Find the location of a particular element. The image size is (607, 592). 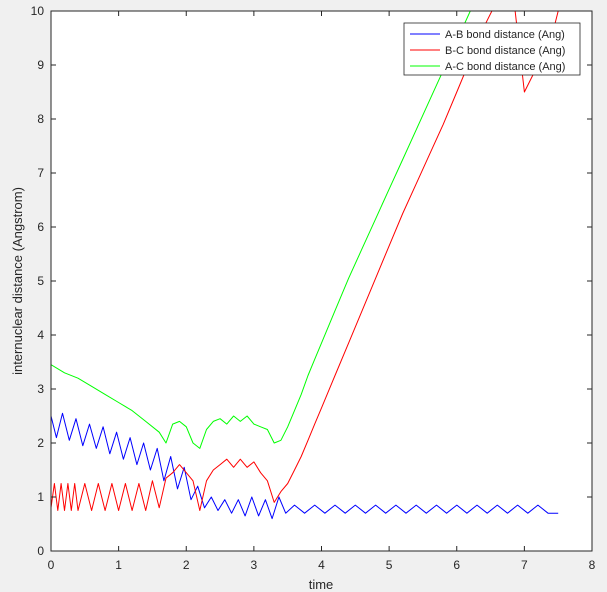

y-tick-label: 8 is located at coordinates (40, 119).